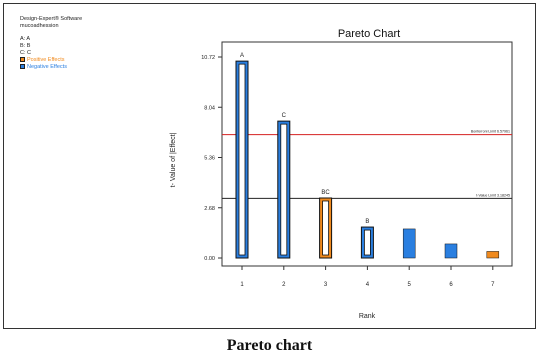 This screenshot has width=539, height=360. I want to click on bar-2: C, so click(284, 186).